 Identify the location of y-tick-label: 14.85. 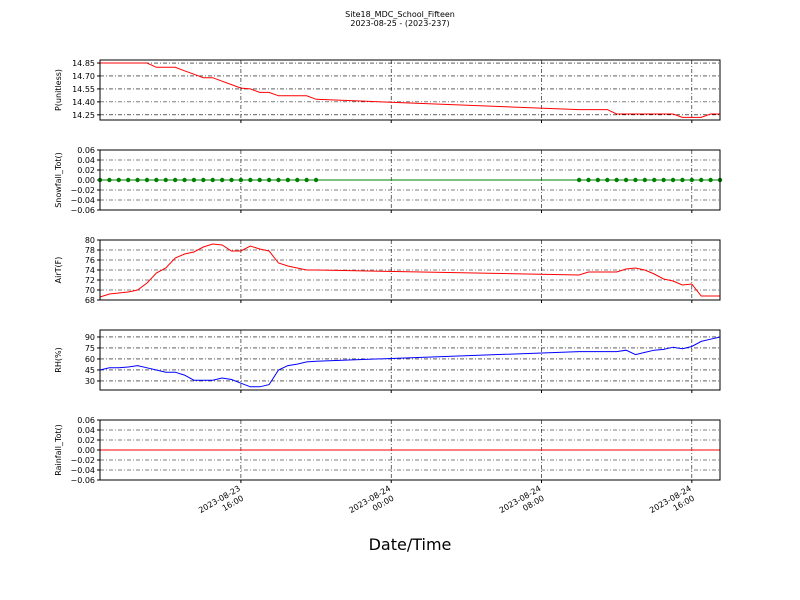
(83, 63).